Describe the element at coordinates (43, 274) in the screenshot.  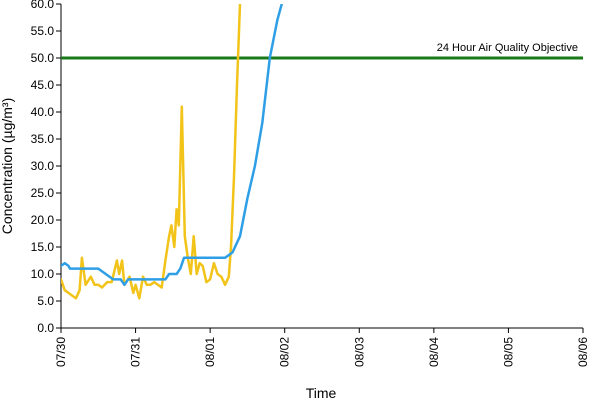
I see `y-tick-label: 10.0` at that location.